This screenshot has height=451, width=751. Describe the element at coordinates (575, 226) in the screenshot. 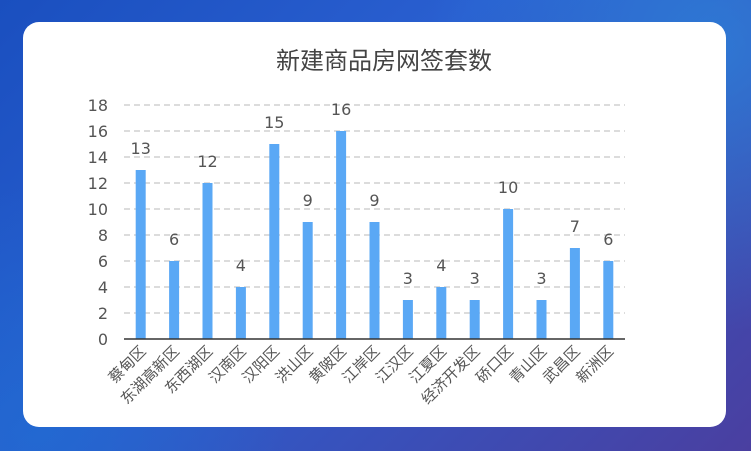

I see `data-label: 7` at that location.